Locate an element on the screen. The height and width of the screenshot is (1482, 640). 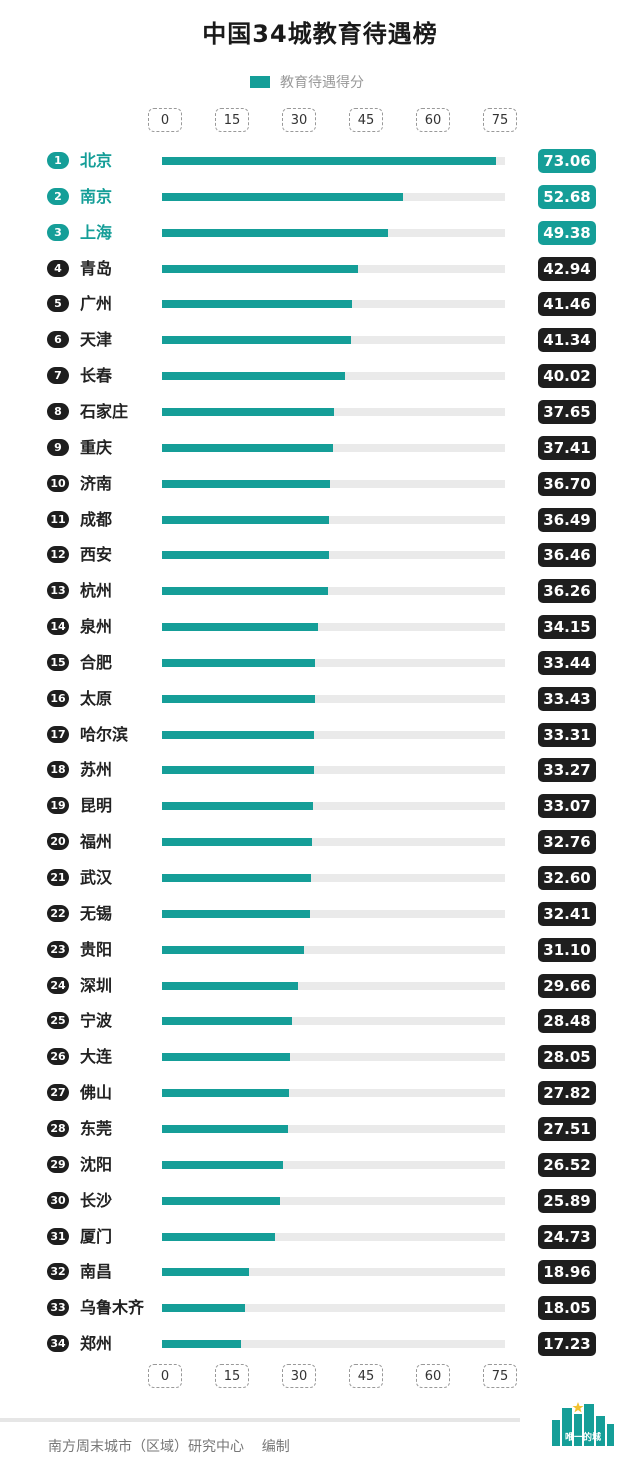
rank-badge: 25 is located at coordinates (58, 1021).